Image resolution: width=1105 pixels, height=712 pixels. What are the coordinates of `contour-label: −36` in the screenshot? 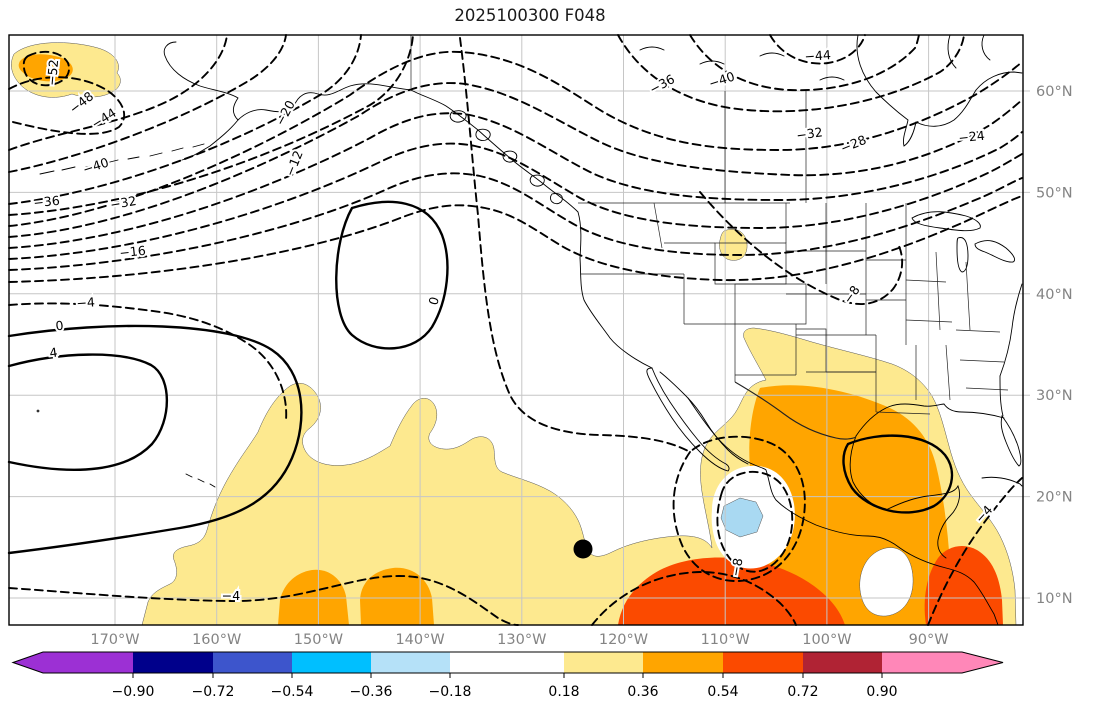 It's located at (47, 202).